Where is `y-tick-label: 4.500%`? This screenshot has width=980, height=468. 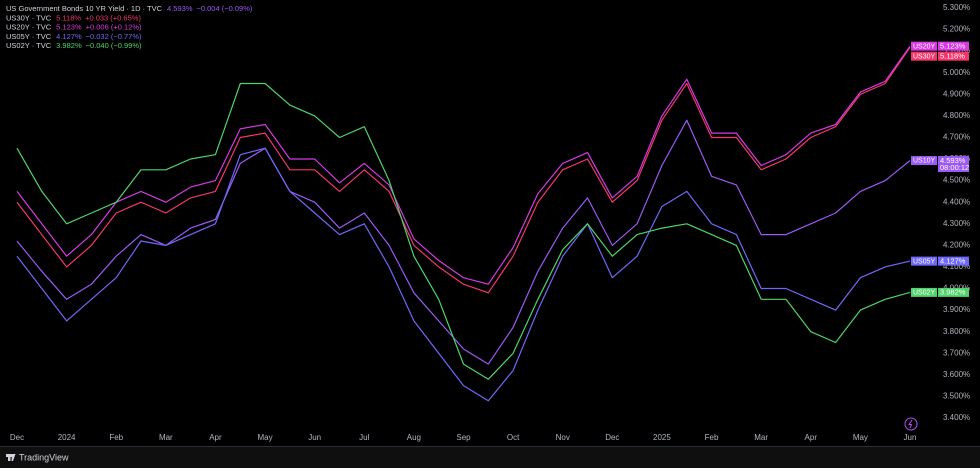
y-tick-label: 4.500% is located at coordinates (956, 180).